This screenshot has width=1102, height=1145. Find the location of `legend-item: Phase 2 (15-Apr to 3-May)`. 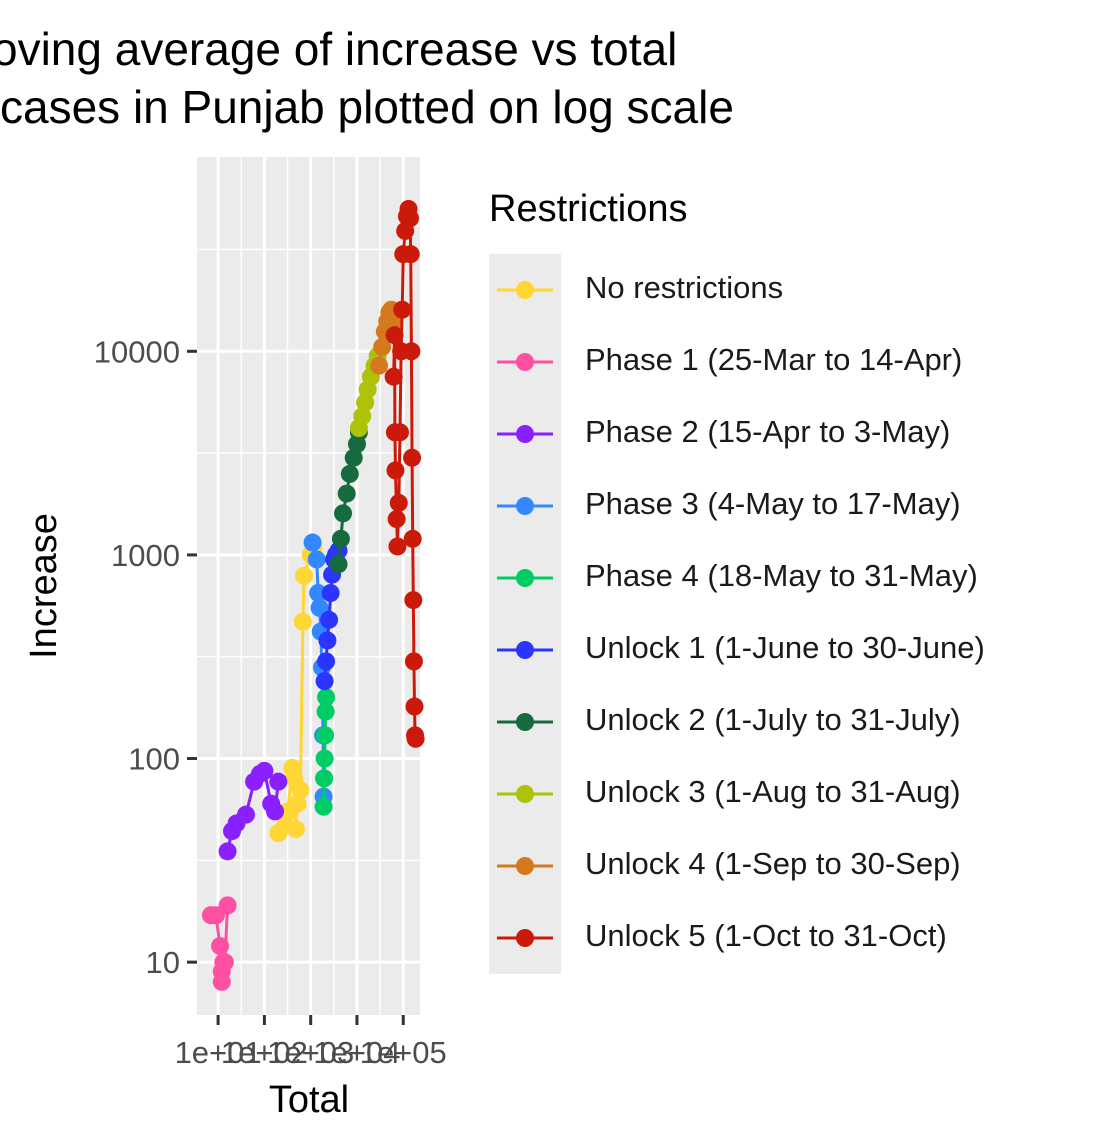

legend-item: Phase 2 (15-Apr to 3-May) is located at coordinates (719, 434).